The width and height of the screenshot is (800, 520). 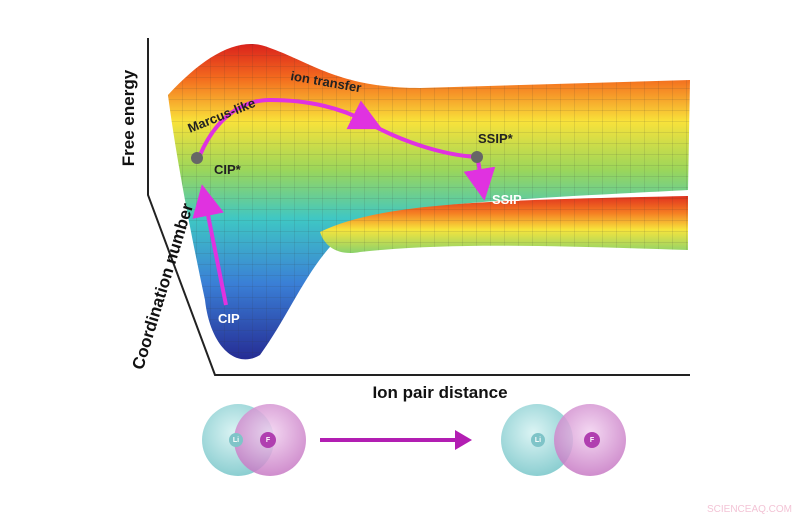 I want to click on state-label: SSIP, so click(x=507, y=199).